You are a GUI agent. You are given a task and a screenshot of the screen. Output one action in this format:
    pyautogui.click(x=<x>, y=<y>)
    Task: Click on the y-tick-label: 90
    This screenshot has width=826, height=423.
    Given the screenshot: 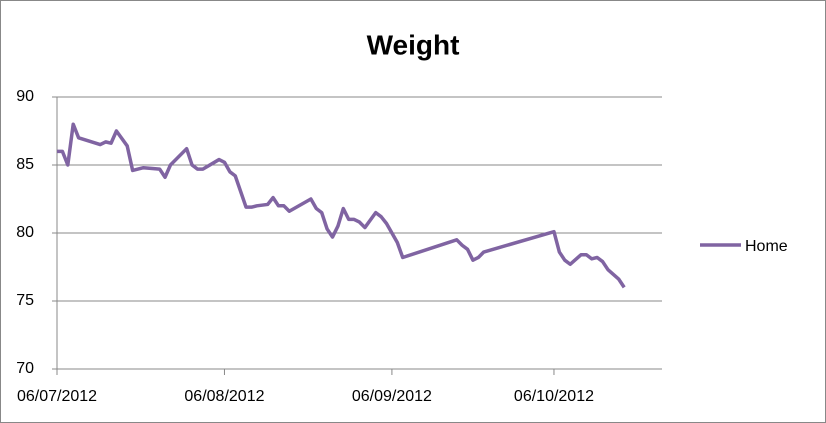 What is the action you would take?
    pyautogui.click(x=25, y=96)
    